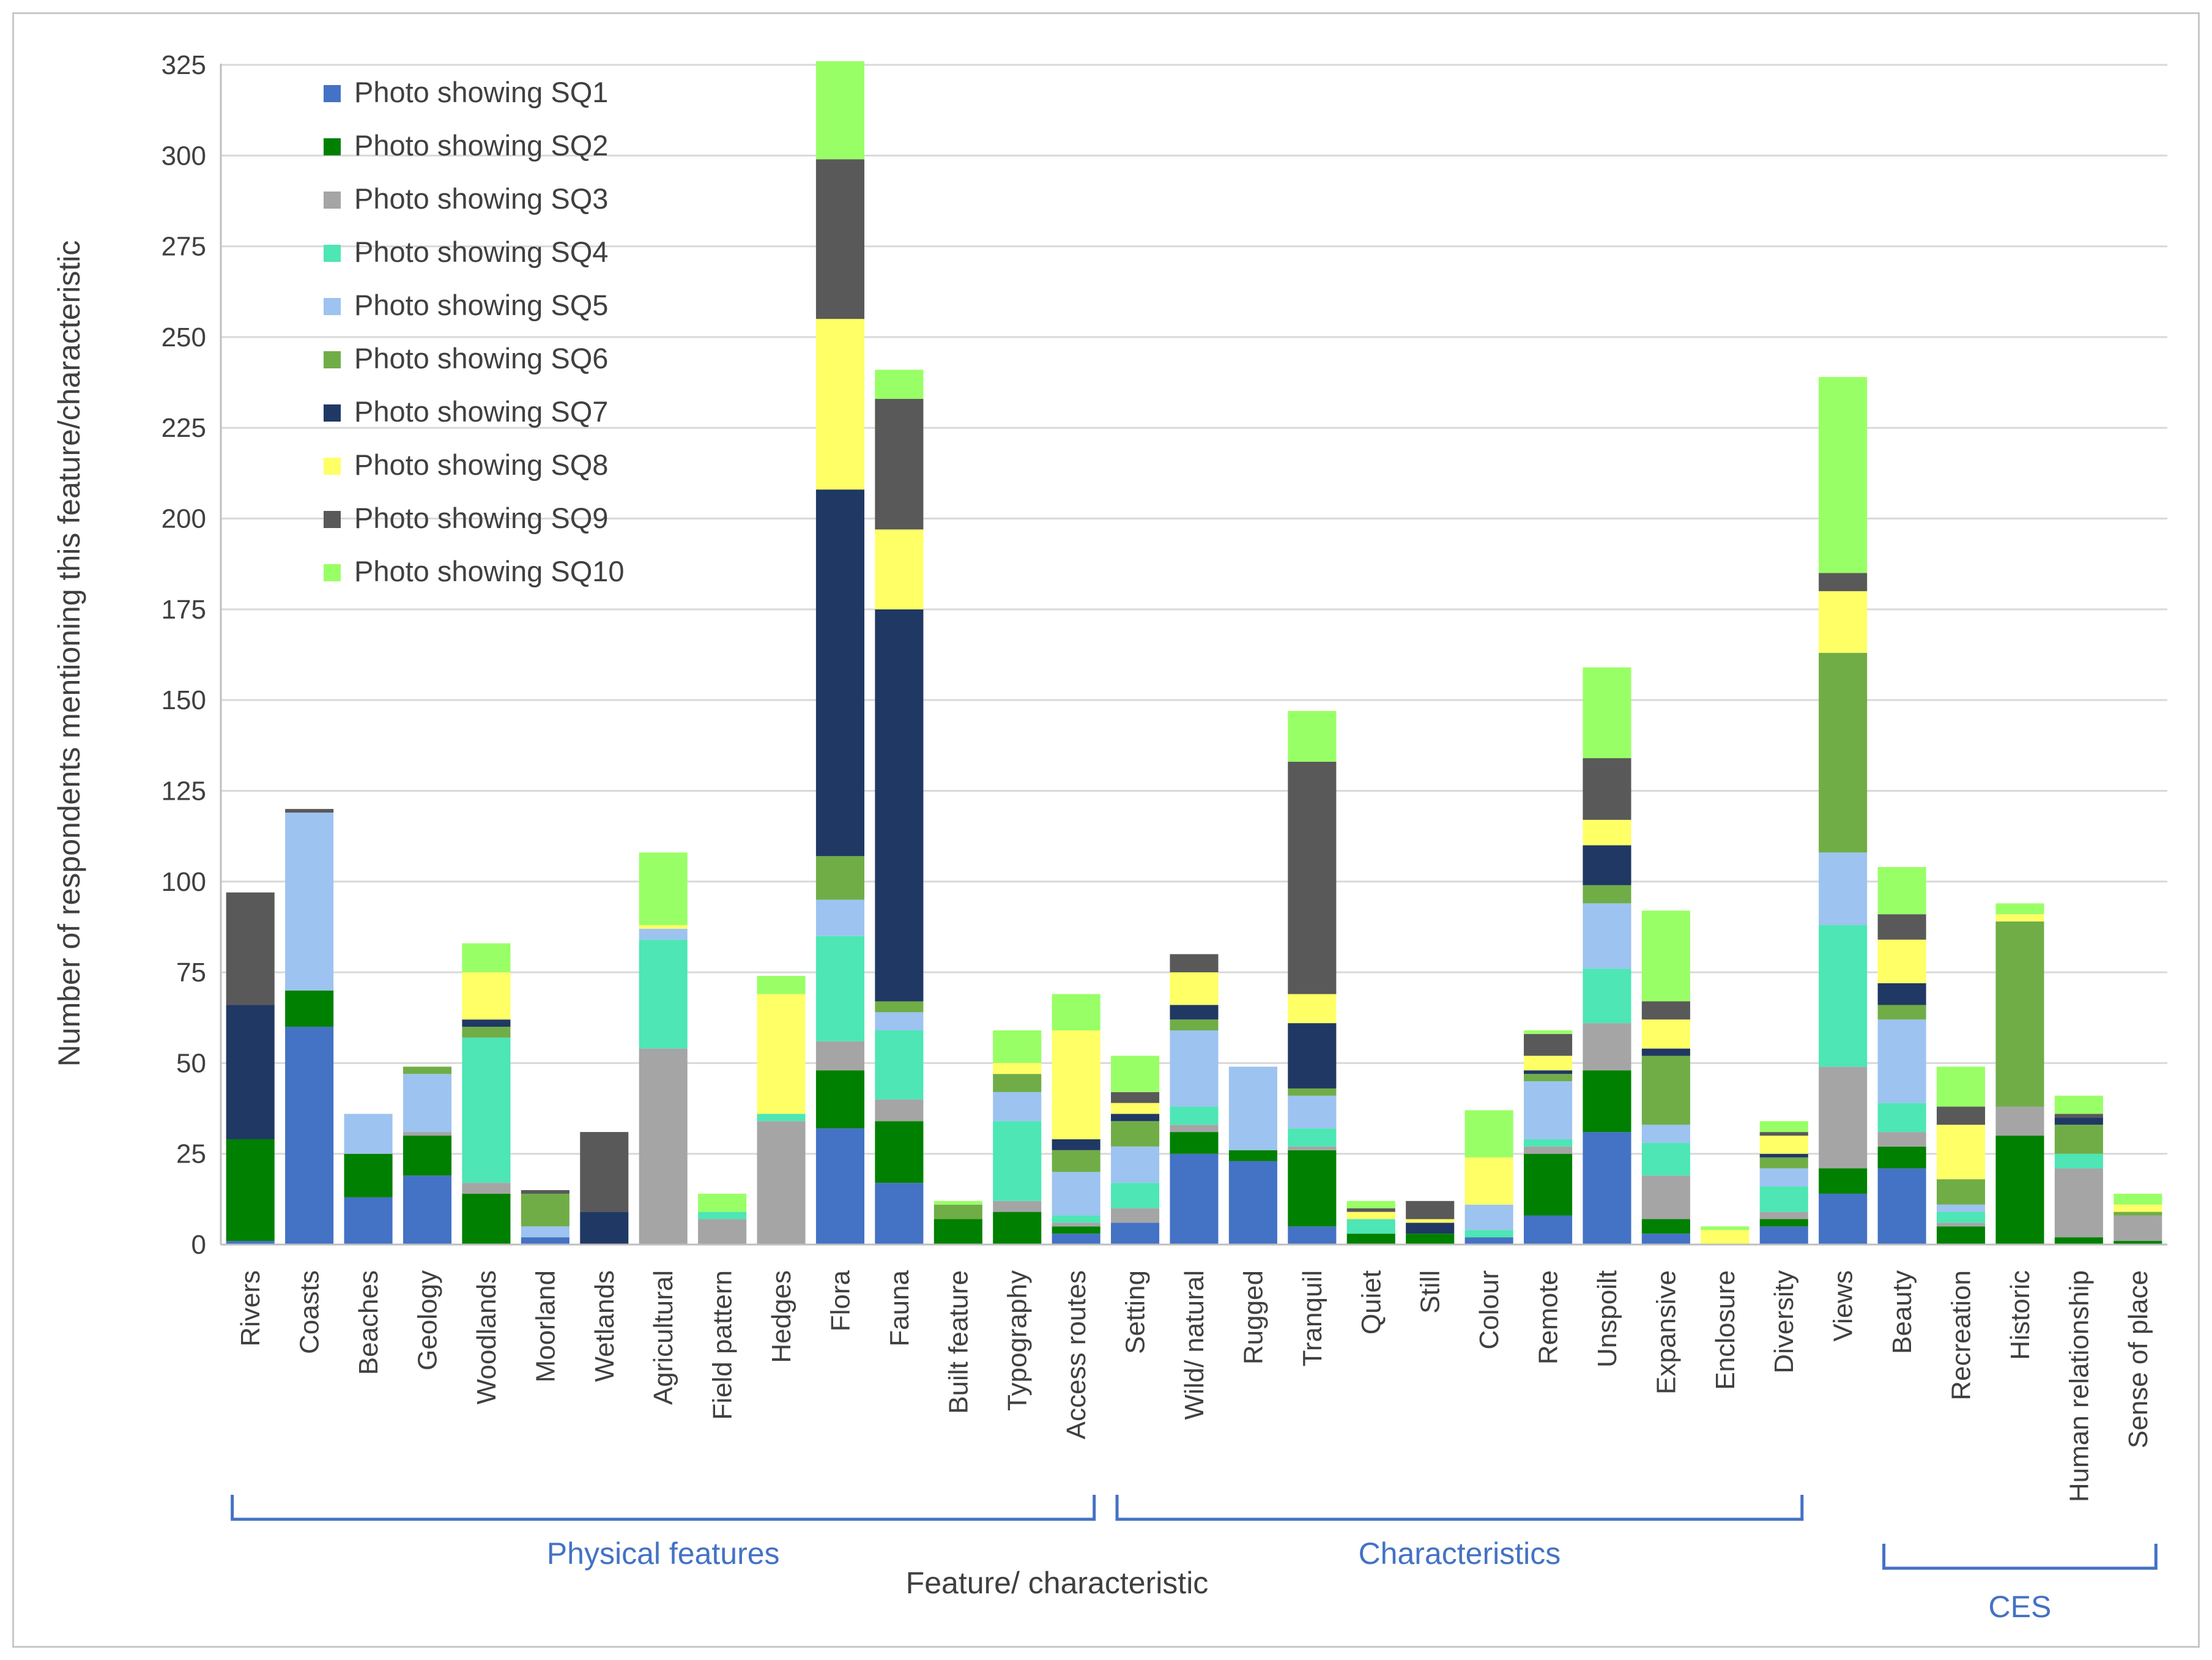  What do you see at coordinates (2138, 1199) in the screenshot?
I see `bar-sense-of-place-sq10` at bounding box center [2138, 1199].